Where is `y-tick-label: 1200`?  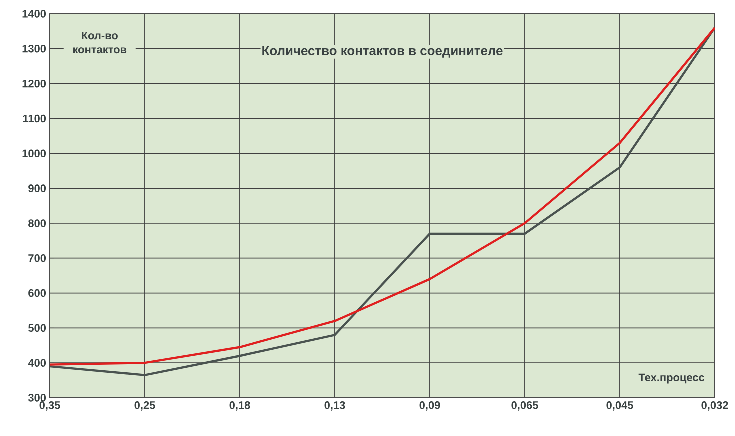 y-tick-label: 1200 is located at coordinates (34, 84).